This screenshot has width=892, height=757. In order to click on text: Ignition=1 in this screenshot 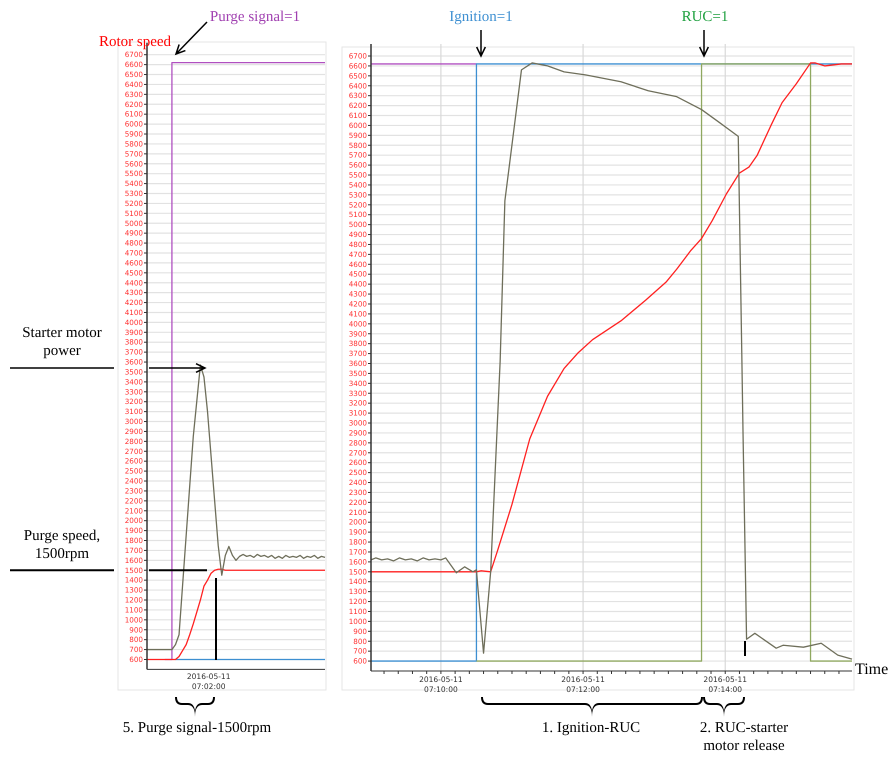, I will do `click(481, 17)`.